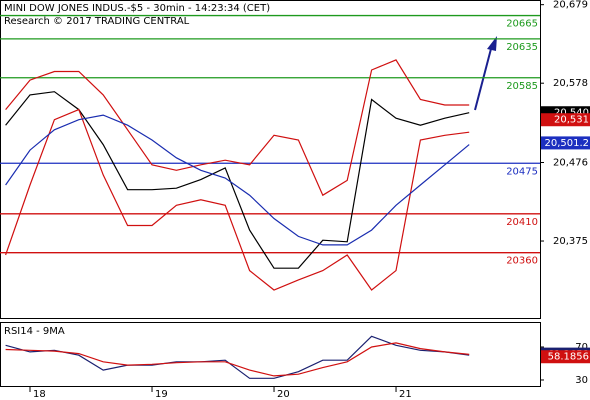  I want to click on y-tick-label: 20,375, so click(570, 241).